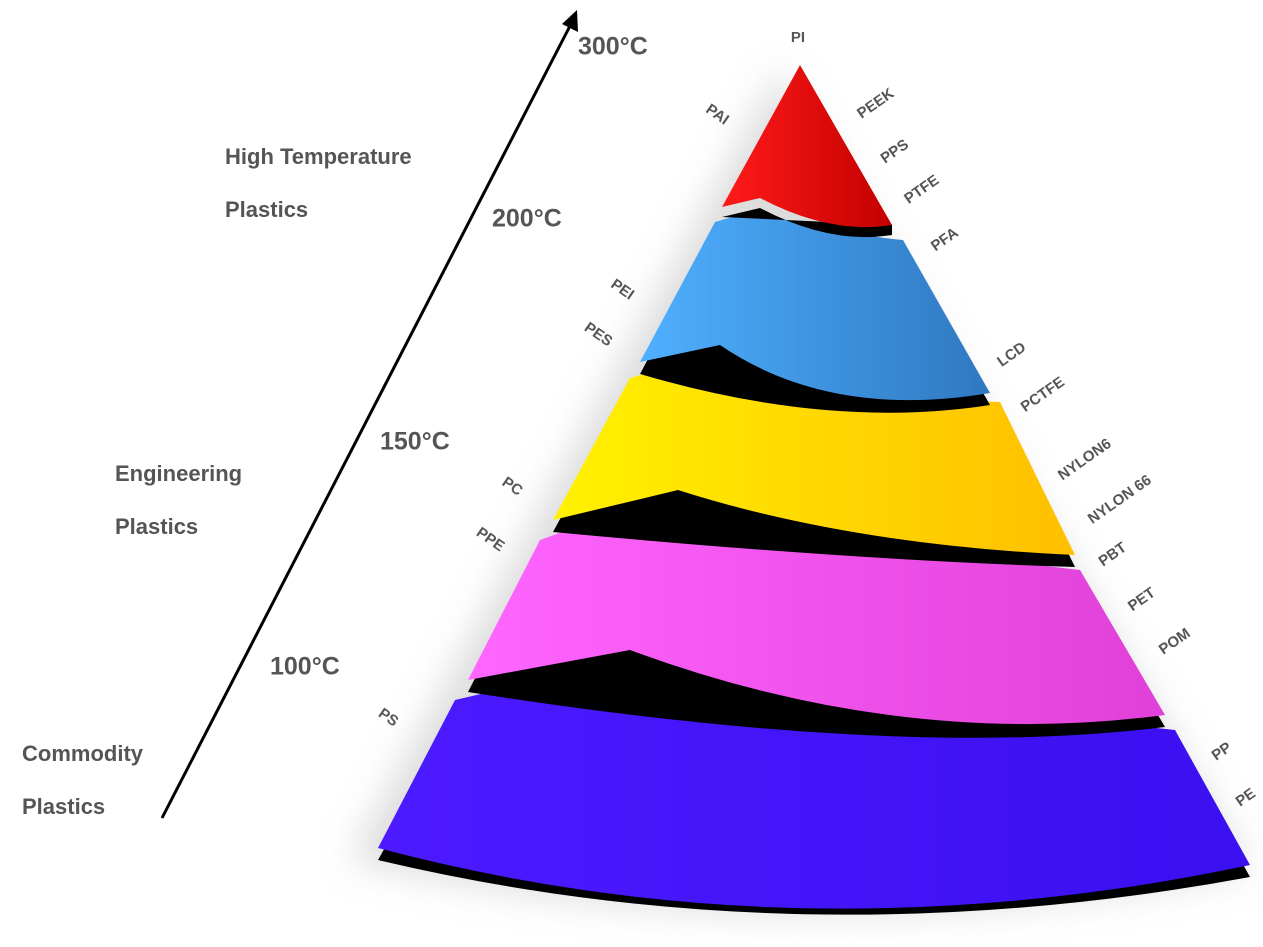 This screenshot has height=947, width=1263. I want to click on plastic-label: PBT, so click(1113, 554).